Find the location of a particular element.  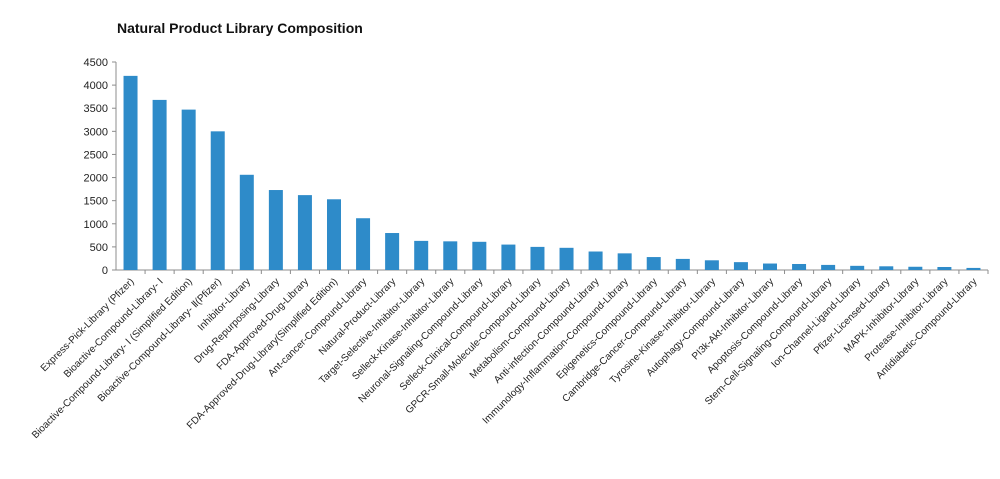

x-tick-label: Target-Selective-Inhibitor-Library is located at coordinates (372, 331).